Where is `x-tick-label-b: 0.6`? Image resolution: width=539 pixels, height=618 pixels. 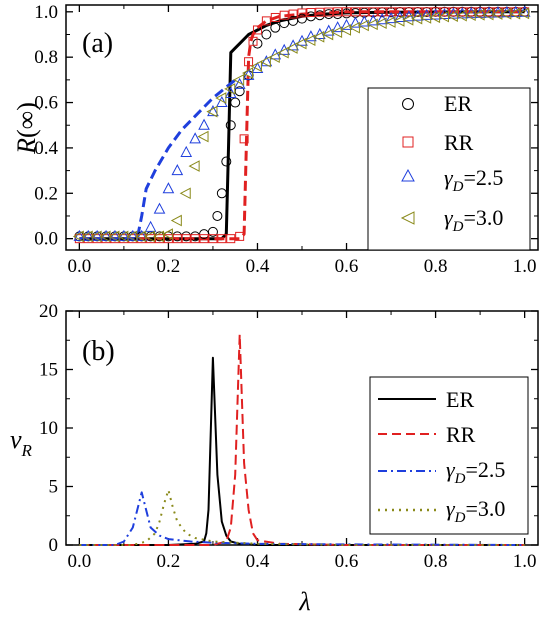
x-tick-label-b: 0.6 is located at coordinates (347, 561).